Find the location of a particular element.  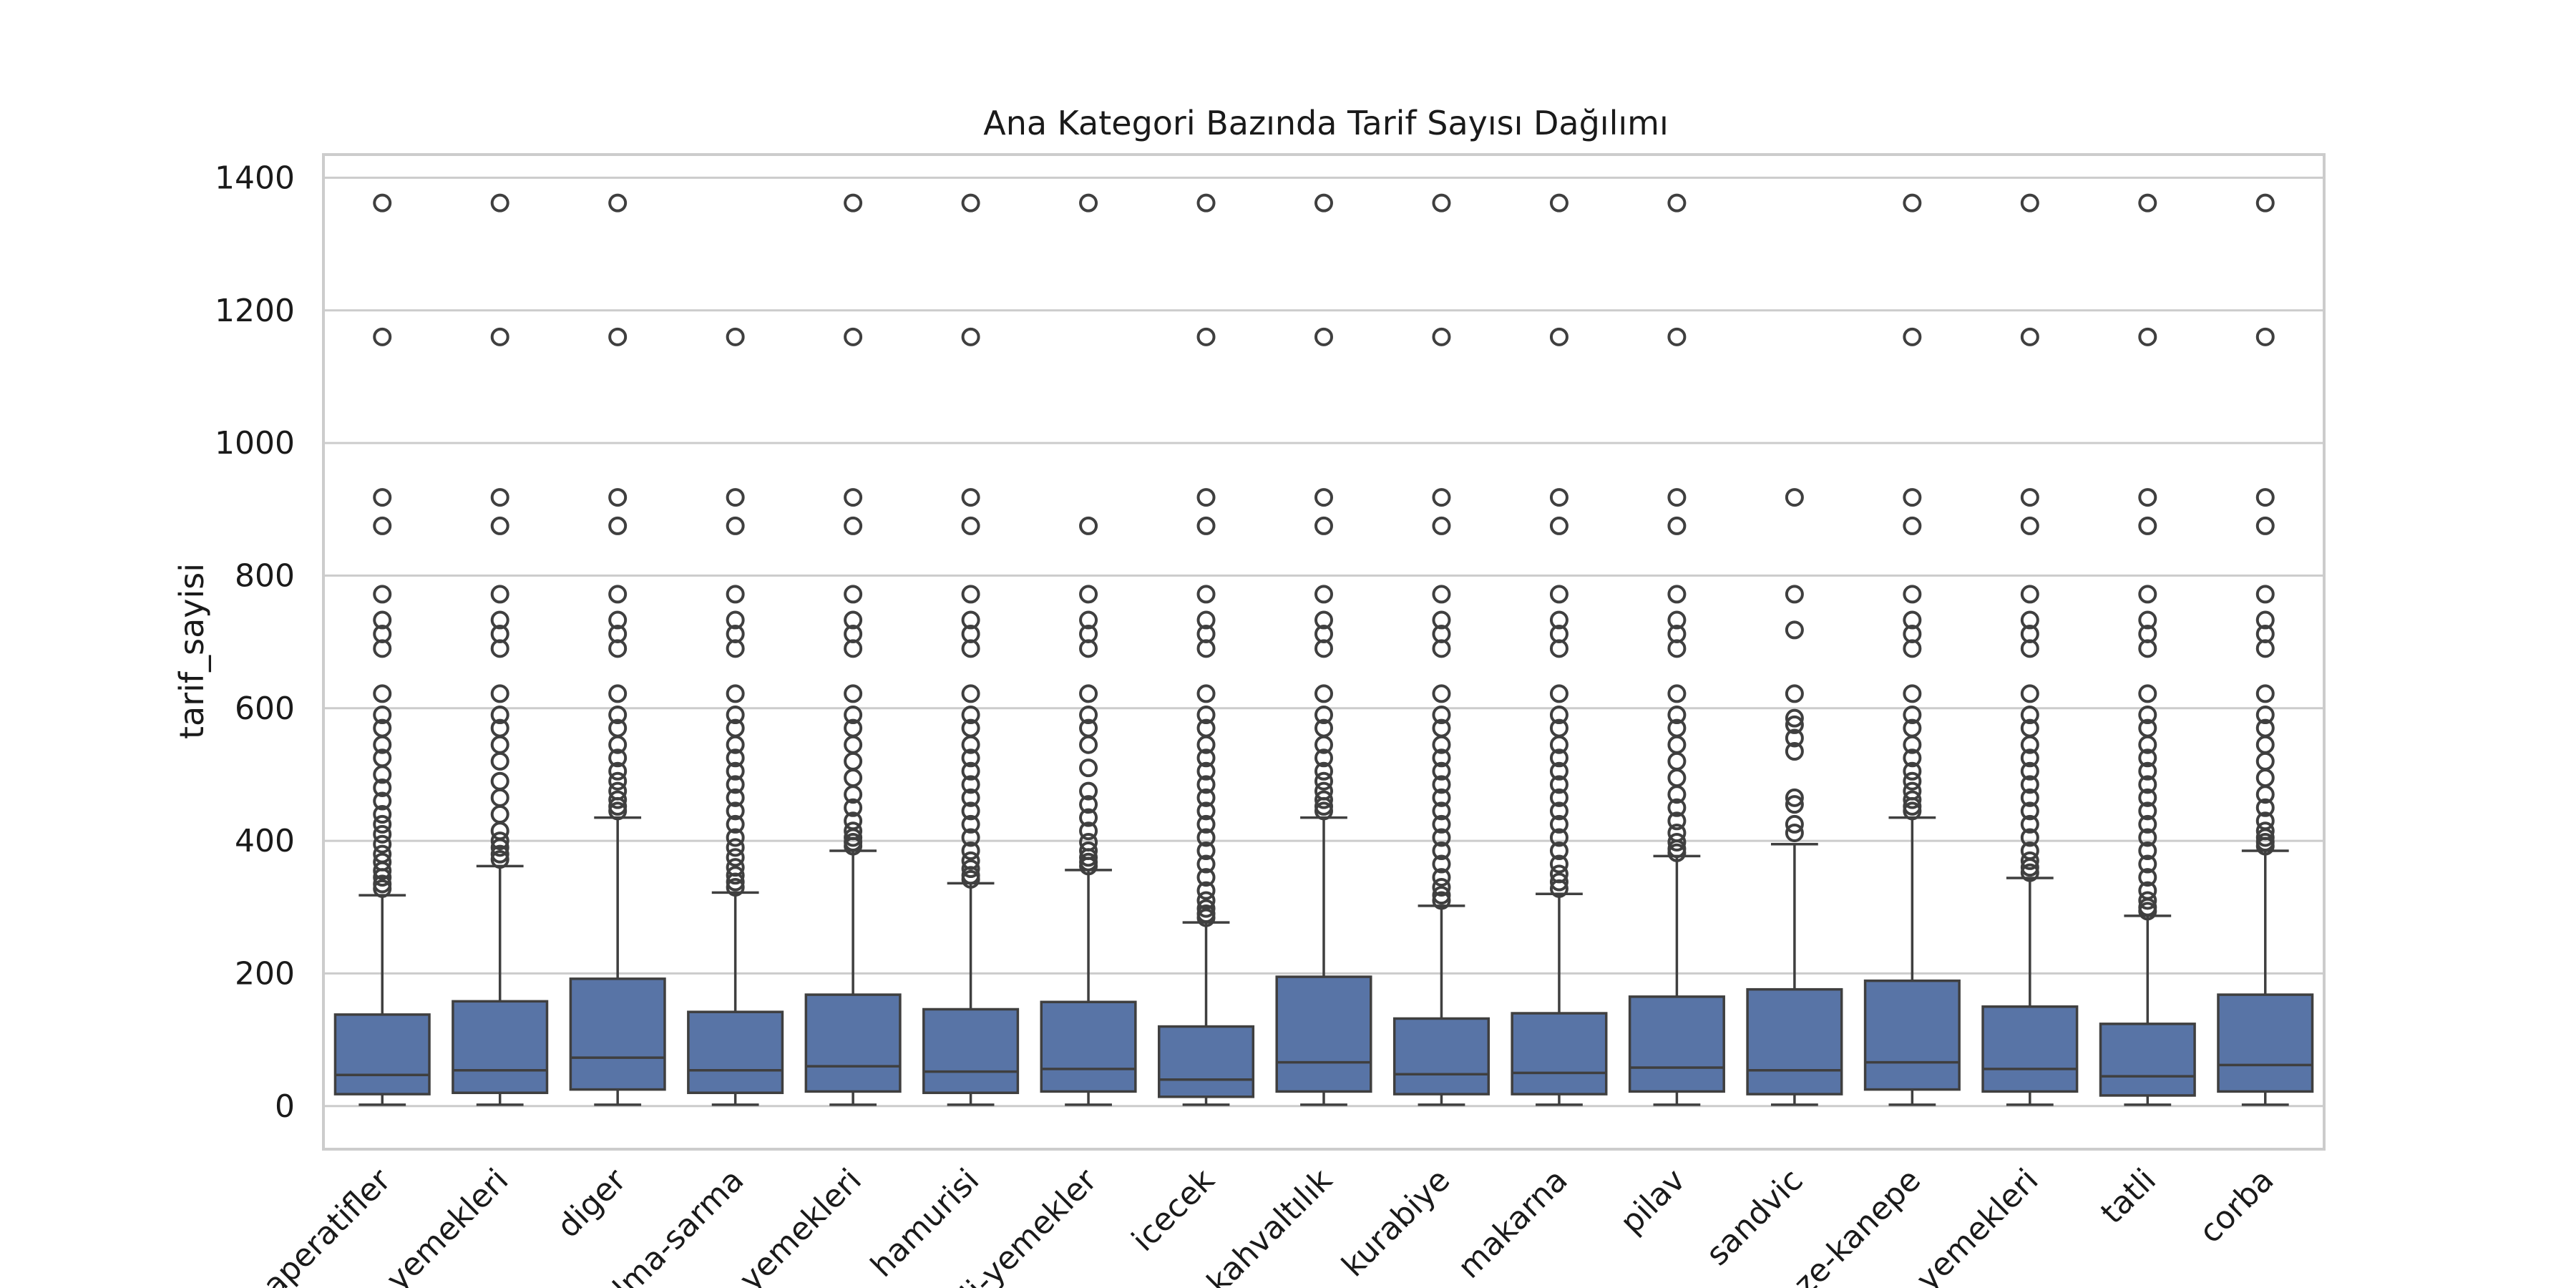

y-tick-label: 800 is located at coordinates (265, 575).